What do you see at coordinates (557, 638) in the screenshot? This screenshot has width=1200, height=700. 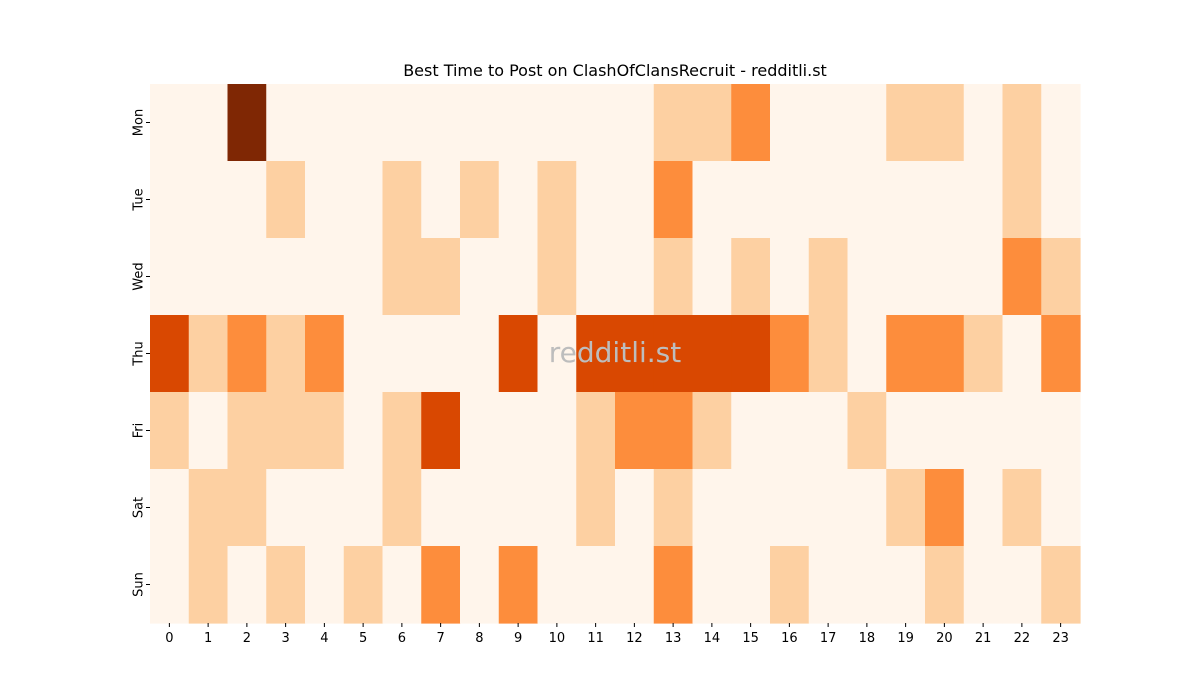 I see `x-tick-label: 10` at bounding box center [557, 638].